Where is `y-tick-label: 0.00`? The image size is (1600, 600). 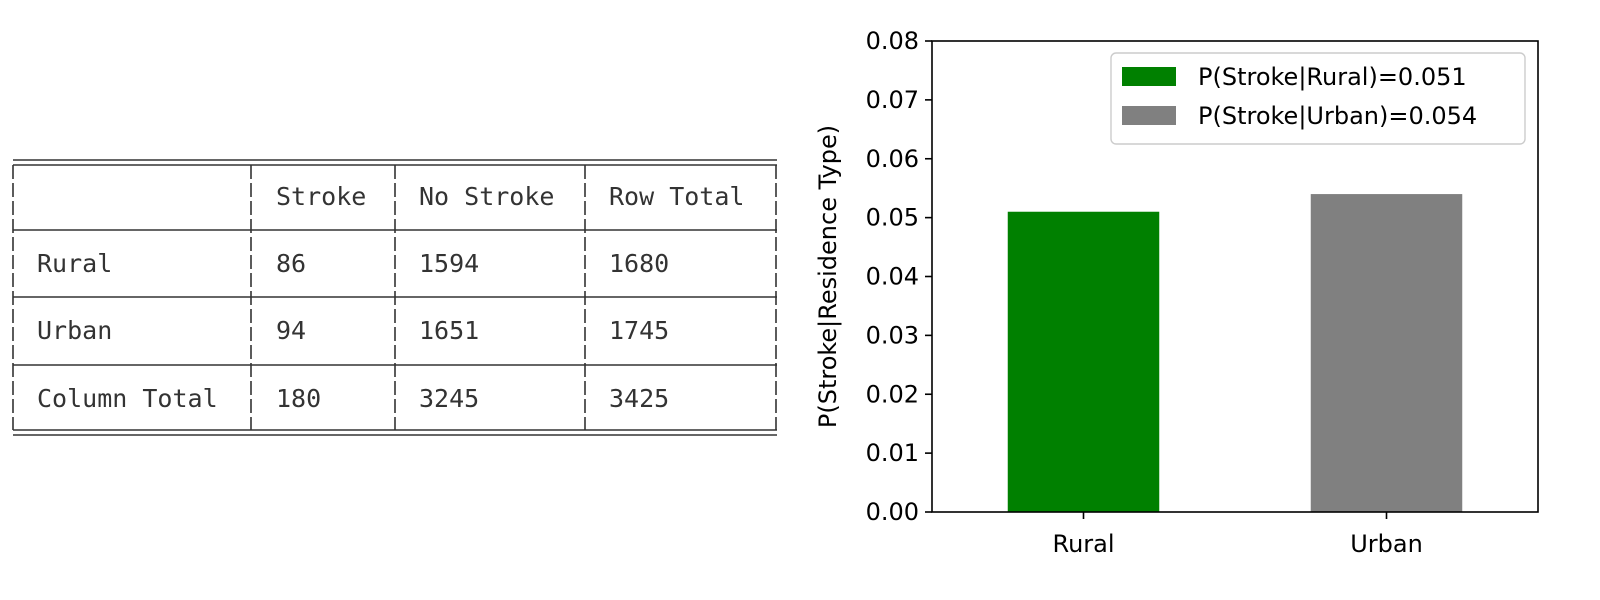 y-tick-label: 0.00 is located at coordinates (892, 512).